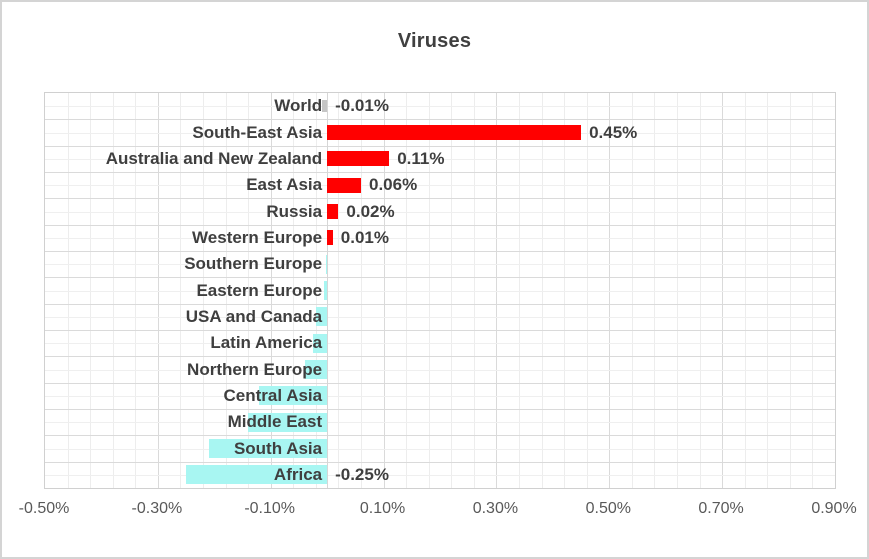  I want to click on bar-eastern-europe, so click(326, 290).